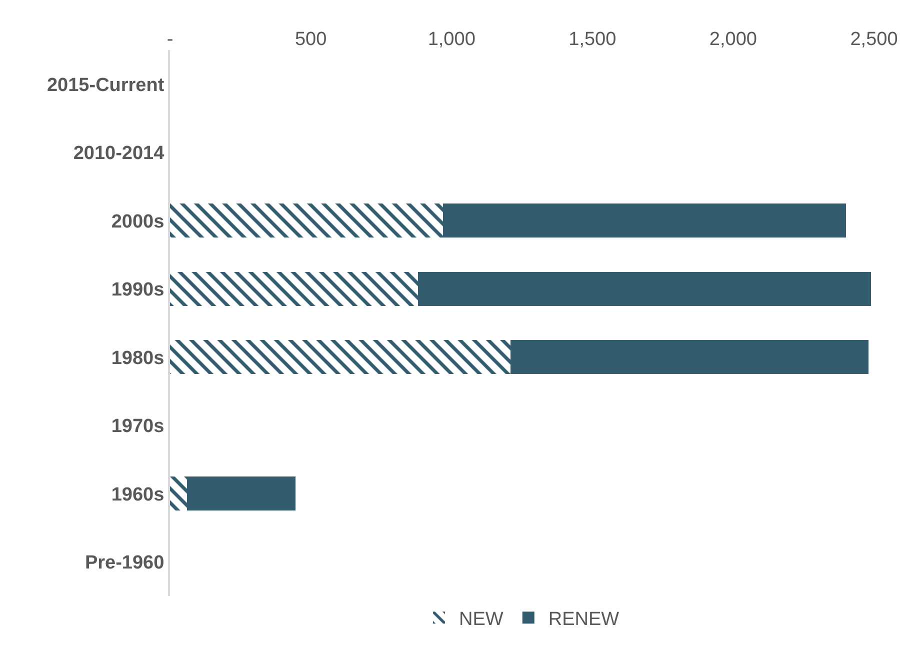 The image size is (924, 649). I want to click on y-tick-label: Pre-1960, so click(124, 563).